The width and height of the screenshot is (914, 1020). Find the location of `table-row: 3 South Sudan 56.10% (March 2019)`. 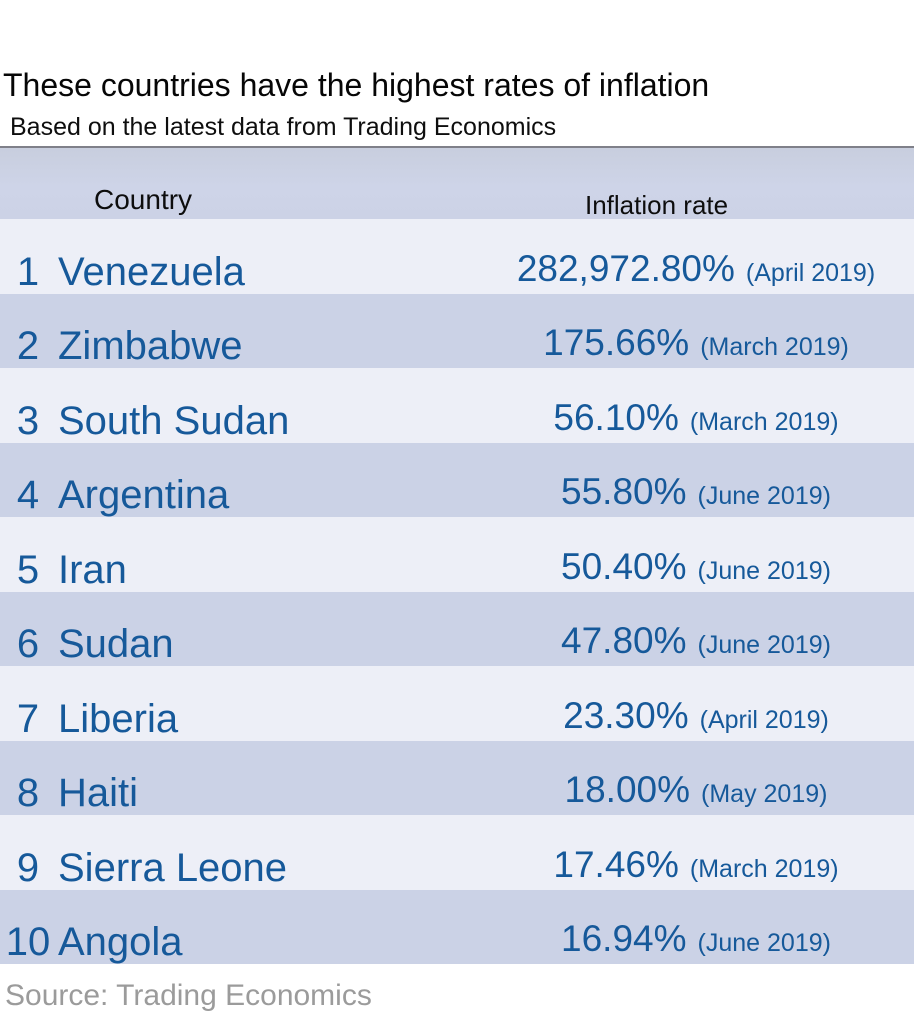

table-row: 3 South Sudan 56.10% (March 2019) is located at coordinates (457, 405).